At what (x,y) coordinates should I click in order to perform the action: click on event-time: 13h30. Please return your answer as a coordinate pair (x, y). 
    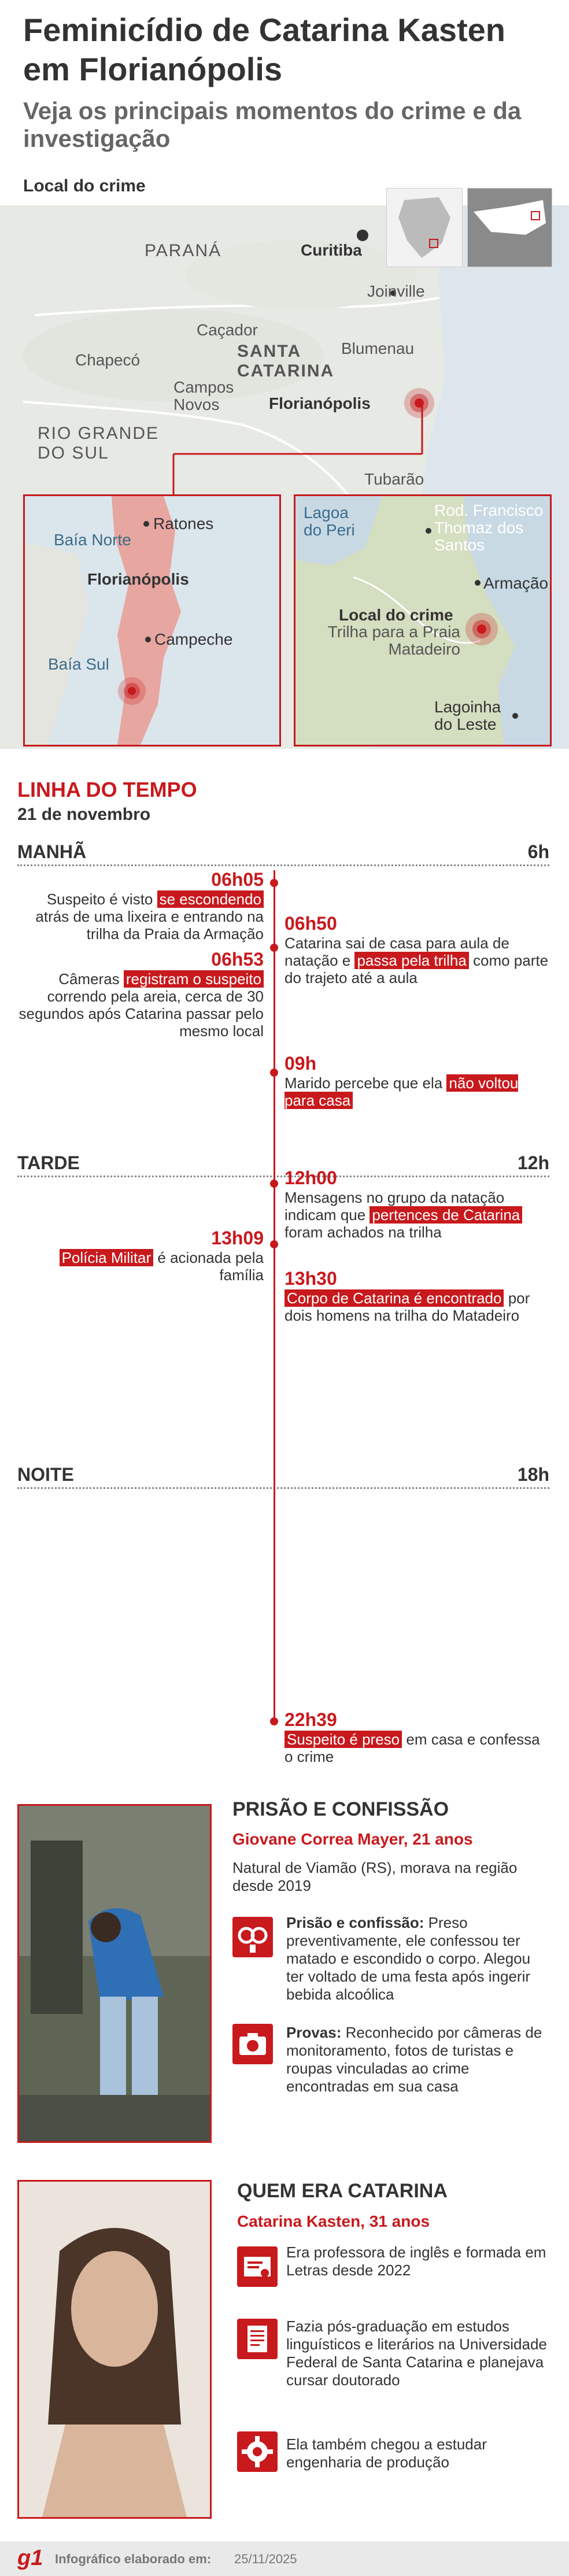
    Looking at the image, I should click on (310, 1278).